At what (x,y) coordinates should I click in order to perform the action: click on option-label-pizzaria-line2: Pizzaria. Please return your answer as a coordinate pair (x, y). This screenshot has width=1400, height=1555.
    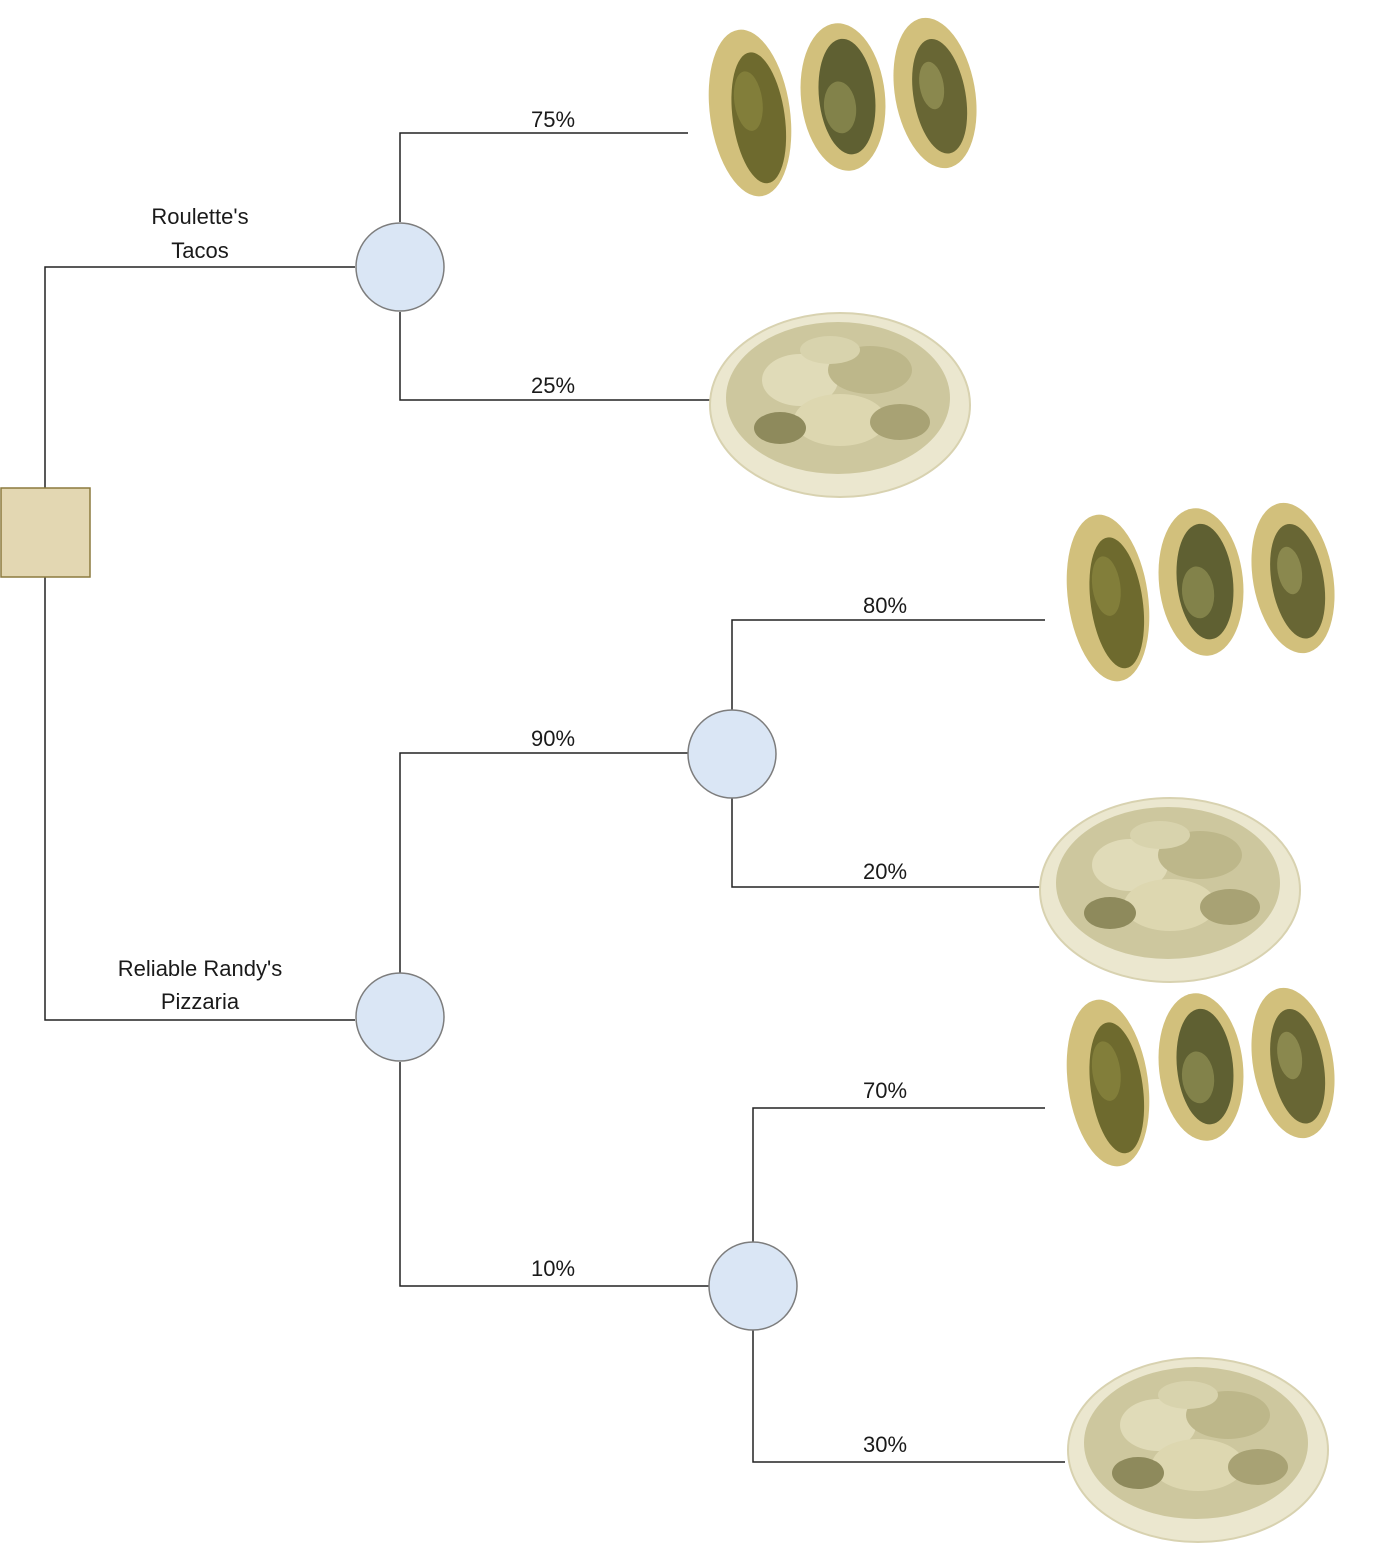
    Looking at the image, I should click on (200, 1001).